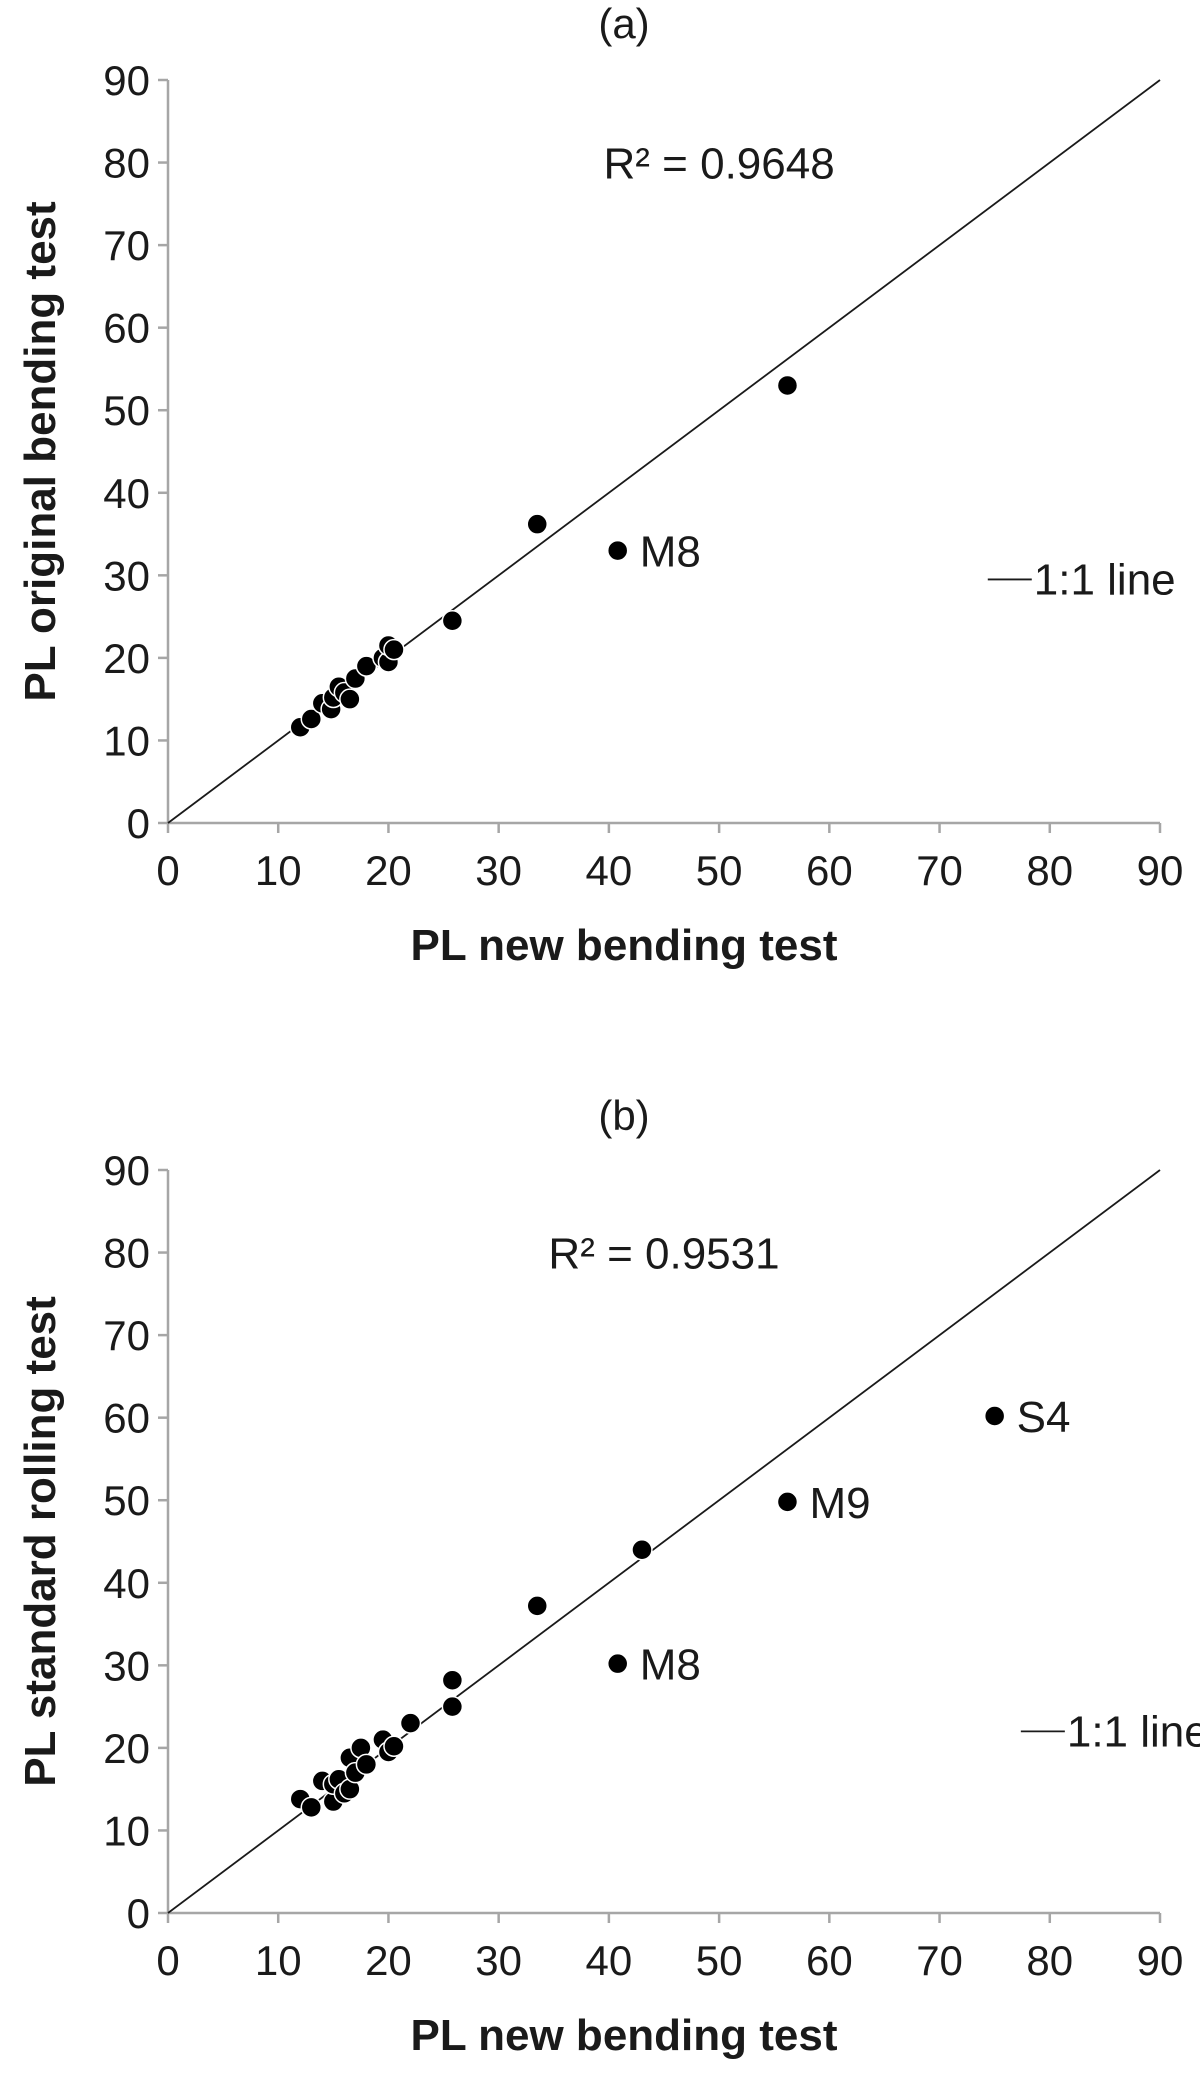  I want to click on y-axis-title: PL standard rolling test, so click(40, 1541).